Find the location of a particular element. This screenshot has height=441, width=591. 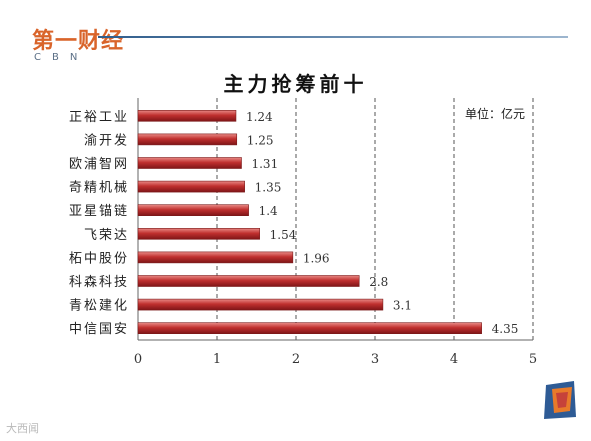

category-label: 柘中股份 is located at coordinates (99, 258).